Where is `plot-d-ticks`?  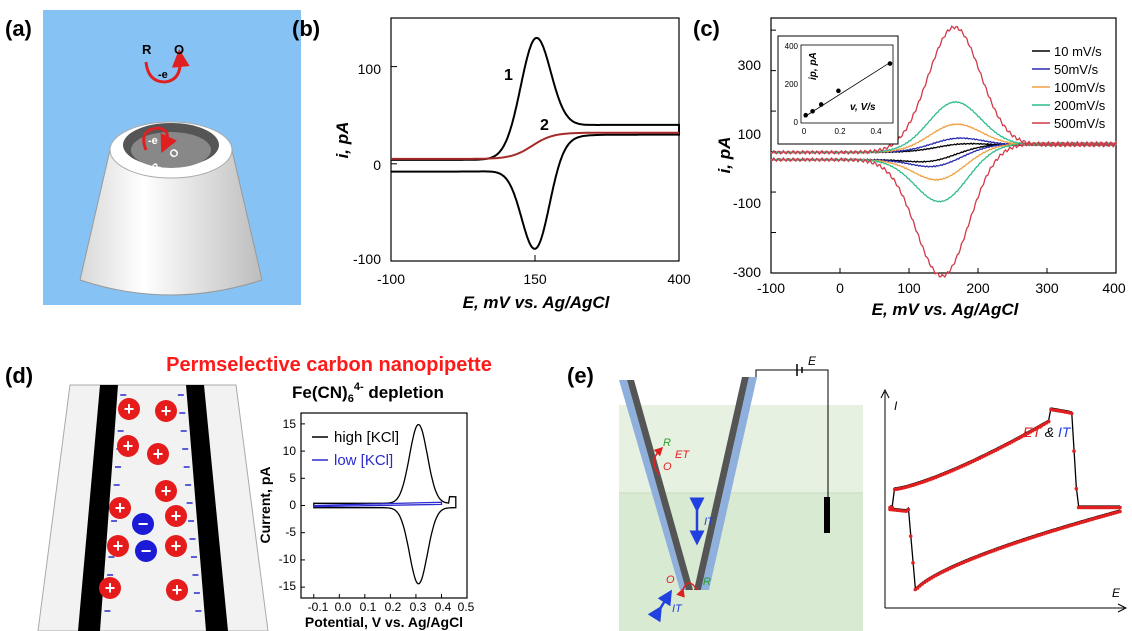
plot-d-ticks is located at coordinates (384, 510).